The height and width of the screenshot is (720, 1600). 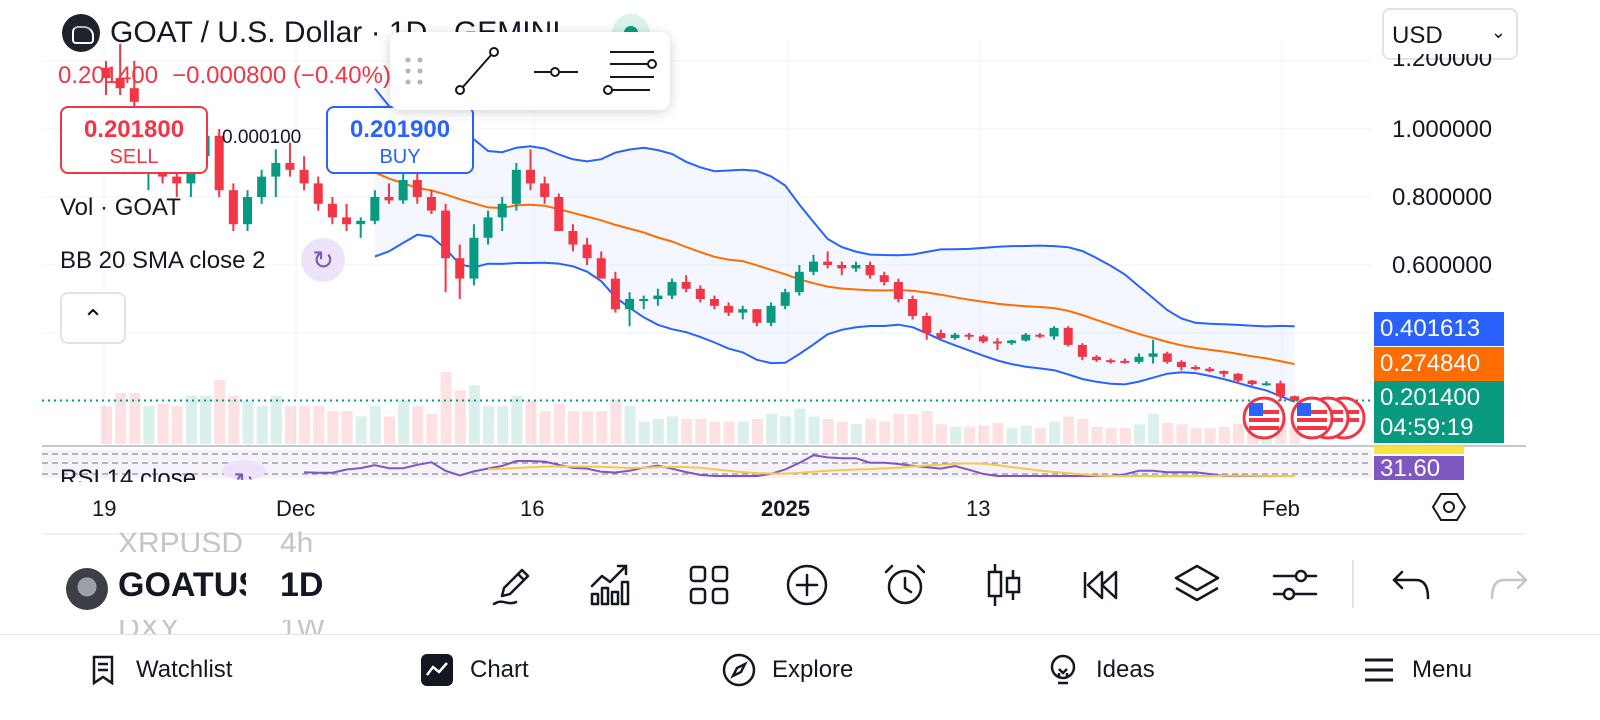 What do you see at coordinates (302, 627) in the screenshot?
I see `interval-option-below: 1W` at bounding box center [302, 627].